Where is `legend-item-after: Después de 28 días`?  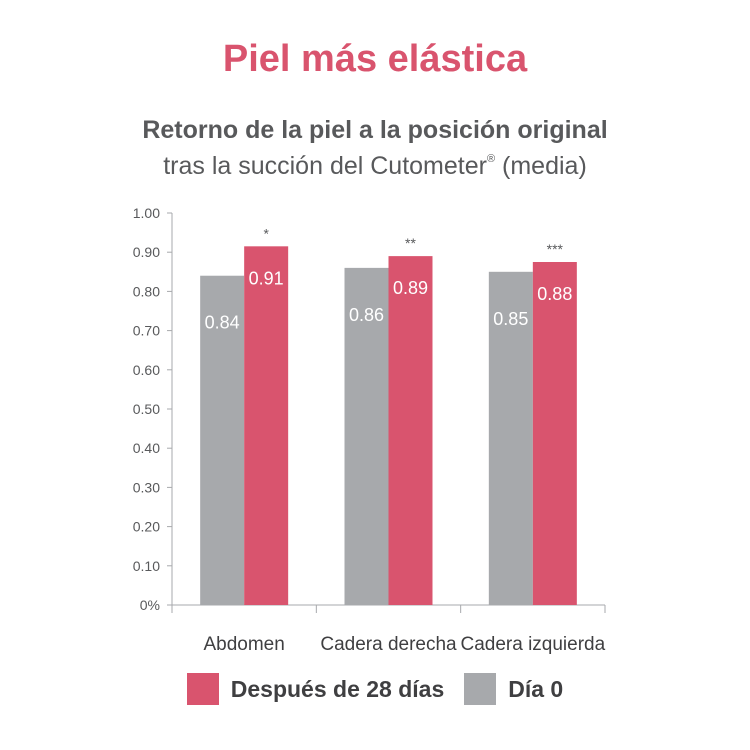
legend-item-after: Después de 28 días is located at coordinates (315, 689).